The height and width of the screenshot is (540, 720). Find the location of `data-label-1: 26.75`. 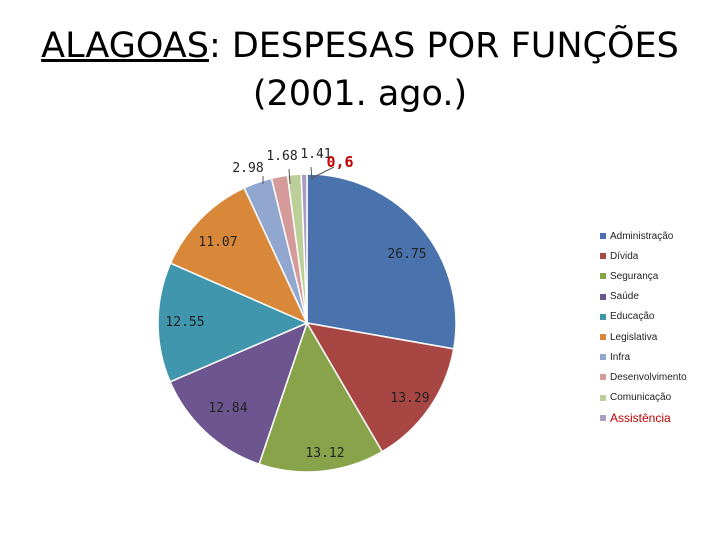

data-label-1: 26.75 is located at coordinates (406, 254).